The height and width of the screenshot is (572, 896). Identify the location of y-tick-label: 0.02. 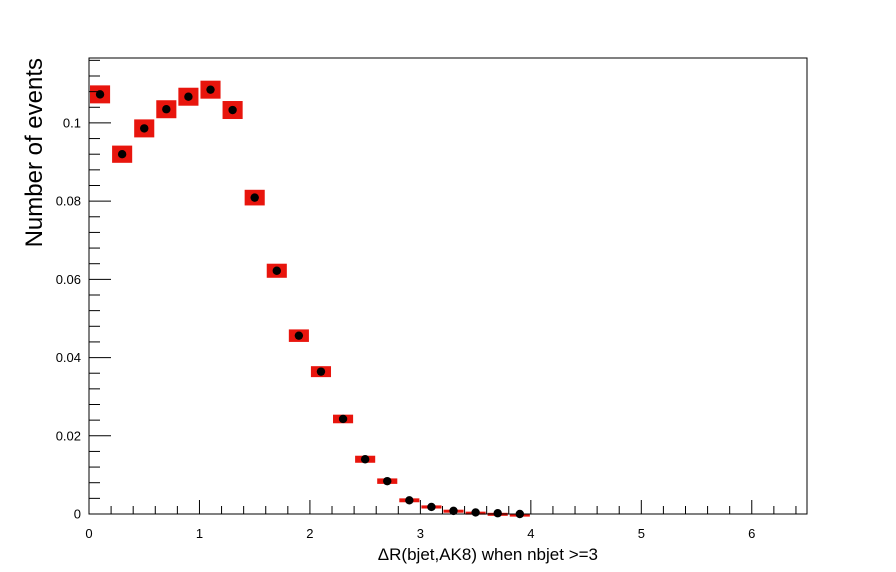
(68, 435).